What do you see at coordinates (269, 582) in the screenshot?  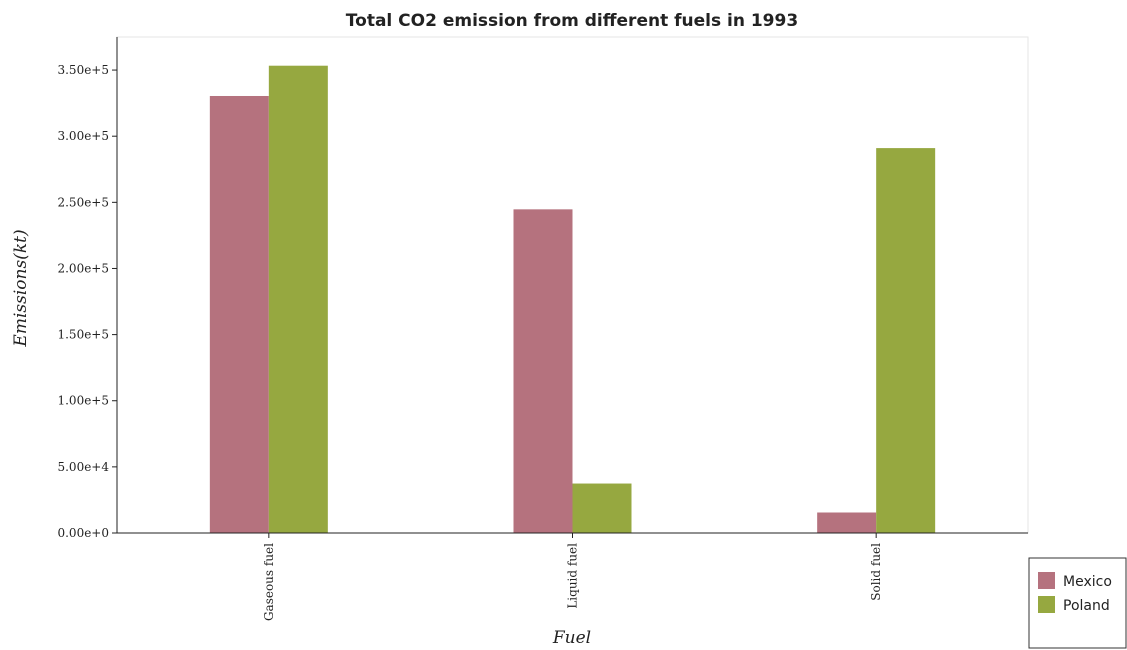 I see `x-tick-label: Gaseous fuel` at bounding box center [269, 582].